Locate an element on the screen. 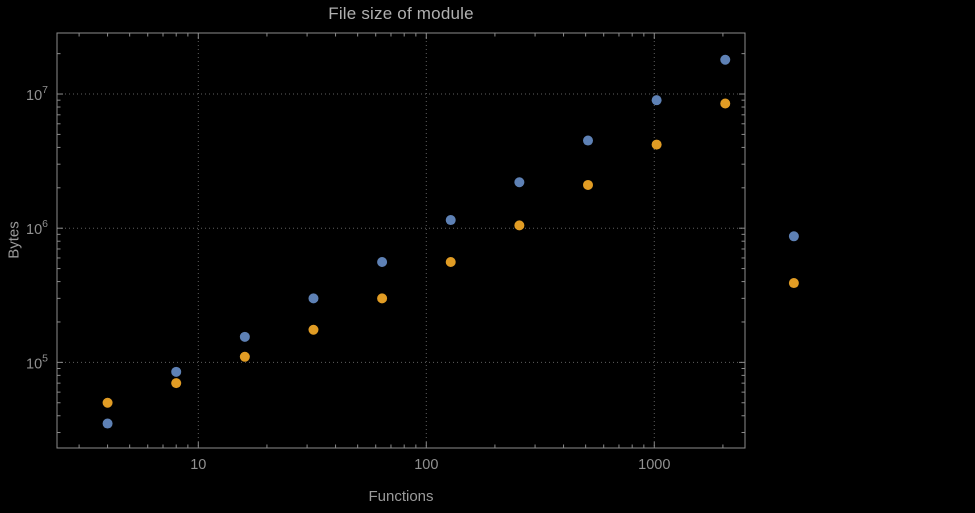  x-tick-label: 1000 is located at coordinates (654, 465).